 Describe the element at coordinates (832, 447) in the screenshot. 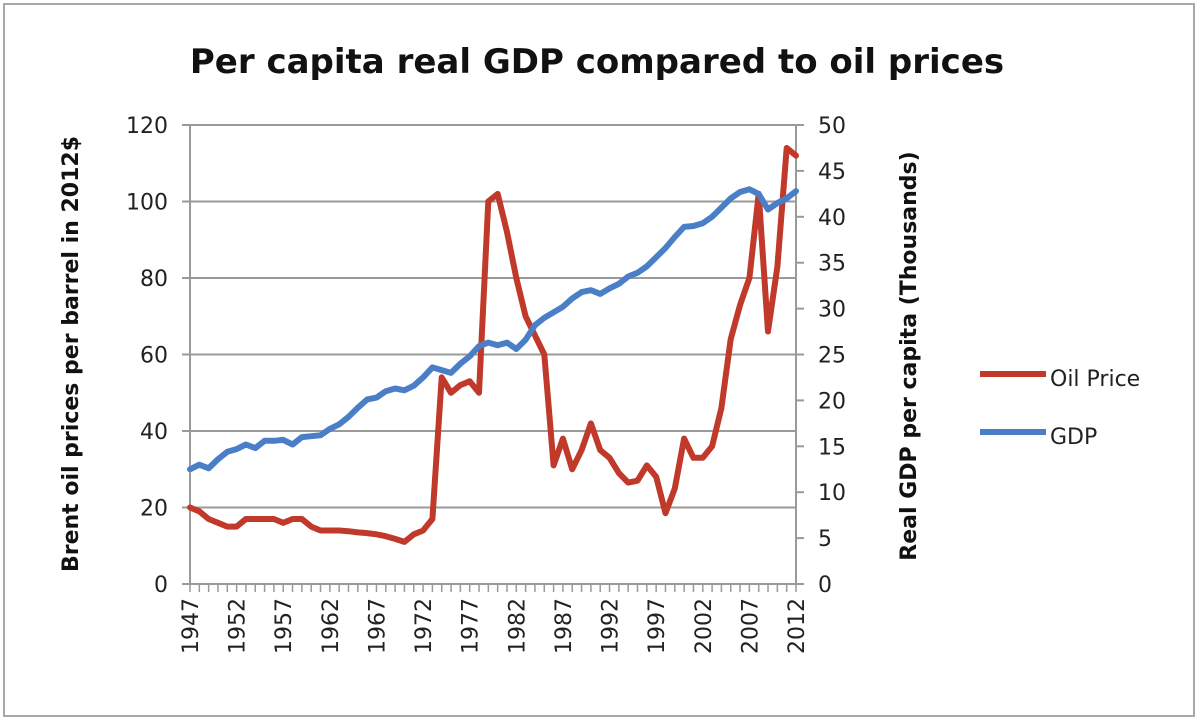

I see `y-tick-label-right: 15` at that location.